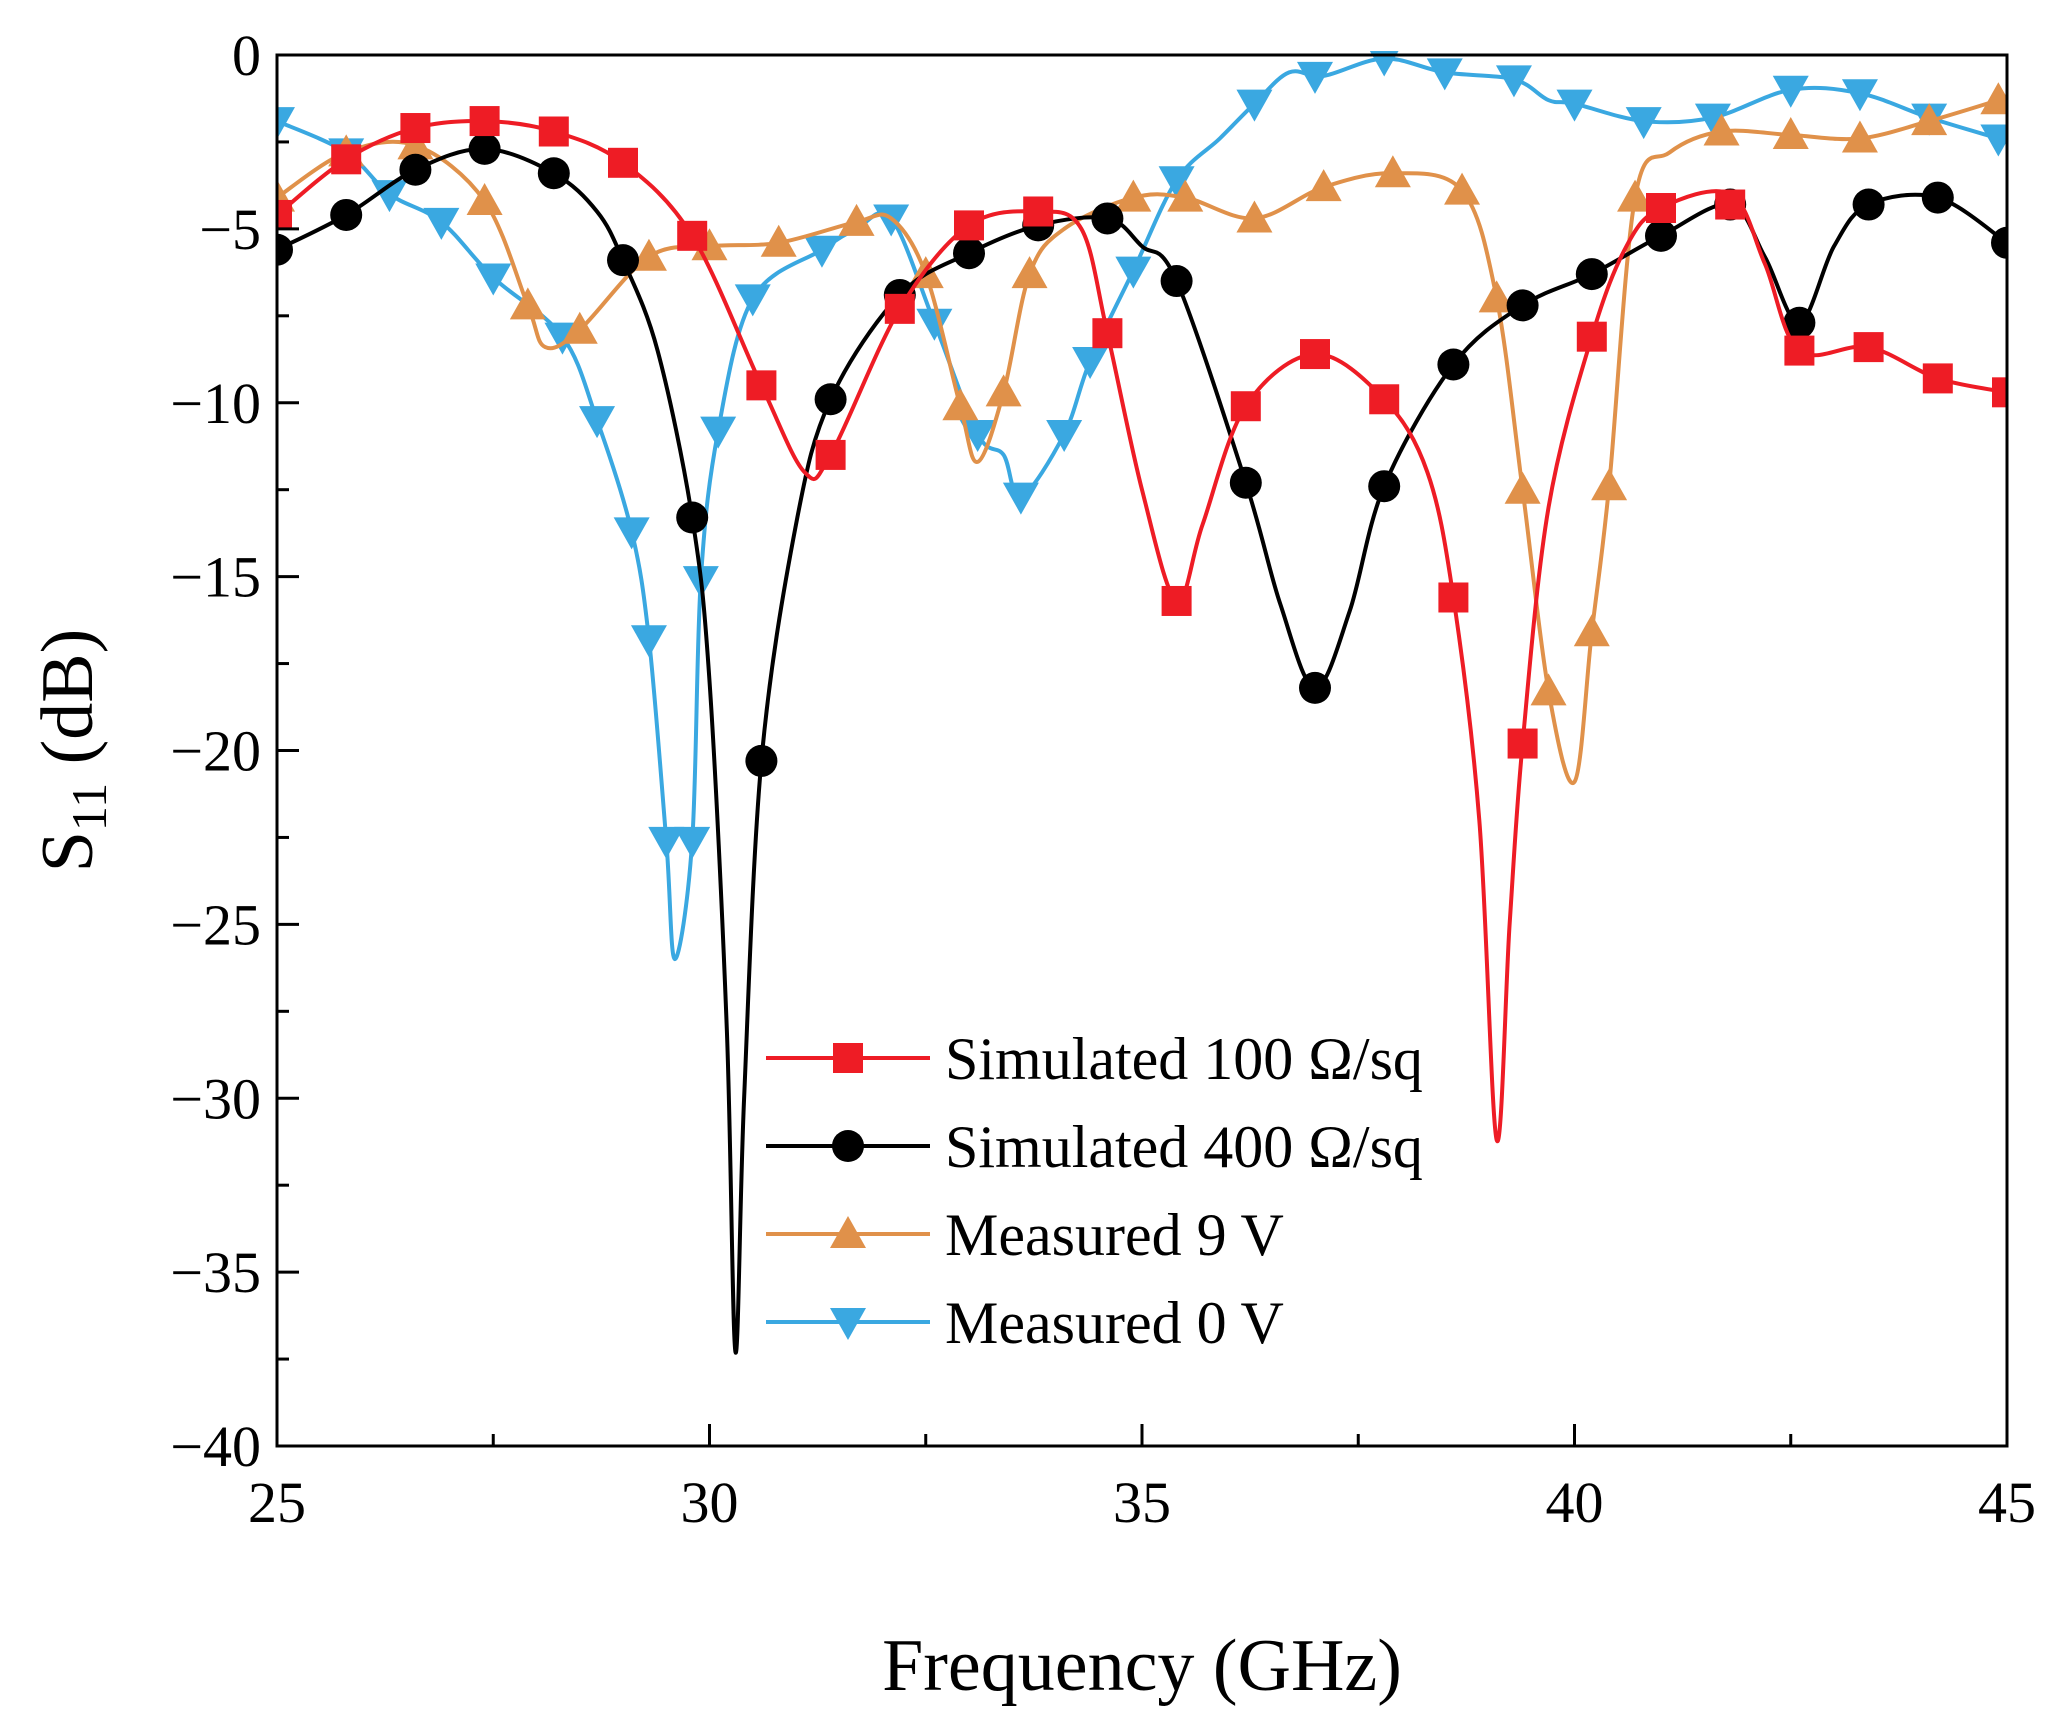 The image size is (2057, 1729). I want to click on legend-item: Measured 0 V, so click(1025, 1323).